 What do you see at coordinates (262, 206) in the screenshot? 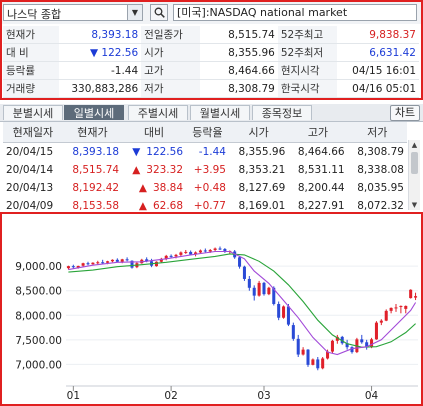
I see `open-cell: 8,169.01` at bounding box center [262, 206].